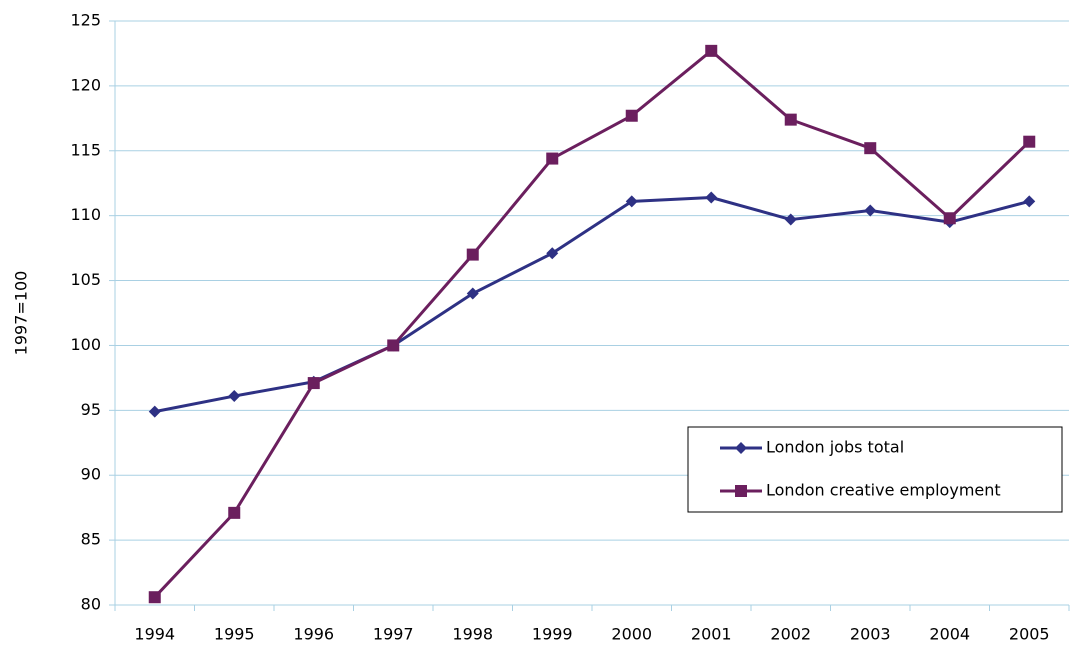  What do you see at coordinates (21, 313) in the screenshot?
I see `y-axis-label: 1997=100` at bounding box center [21, 313].